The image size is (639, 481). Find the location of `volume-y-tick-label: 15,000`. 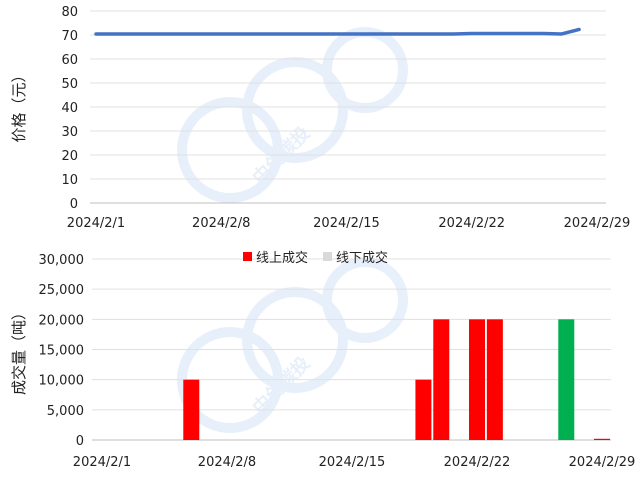

volume-y-tick-label: 15,000 is located at coordinates (62, 351).